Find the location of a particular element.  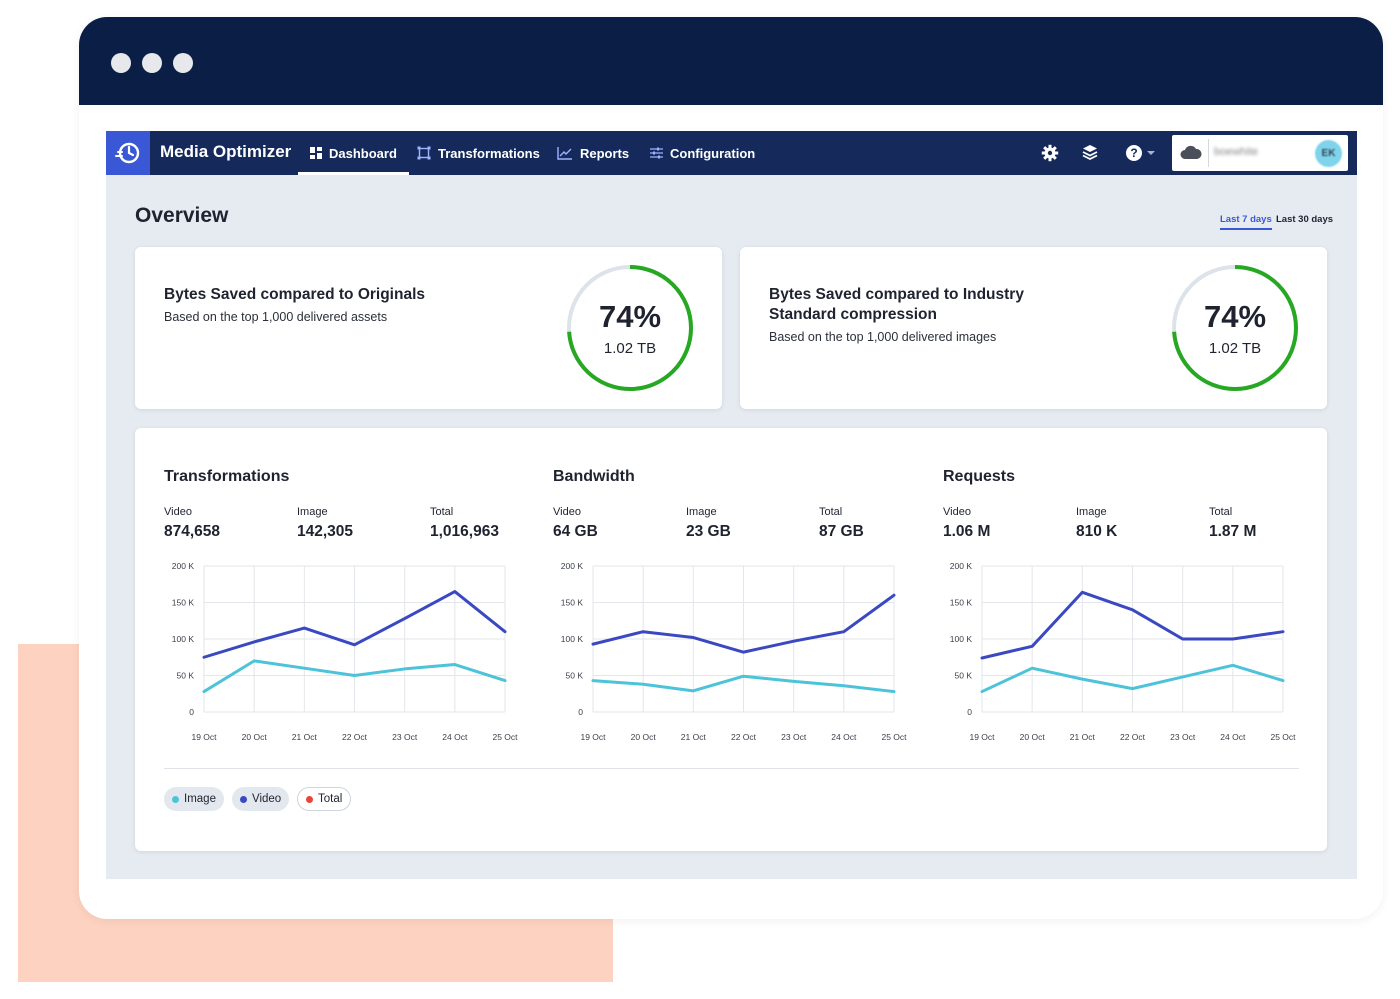

stat-value: 874,658 is located at coordinates (192, 531).